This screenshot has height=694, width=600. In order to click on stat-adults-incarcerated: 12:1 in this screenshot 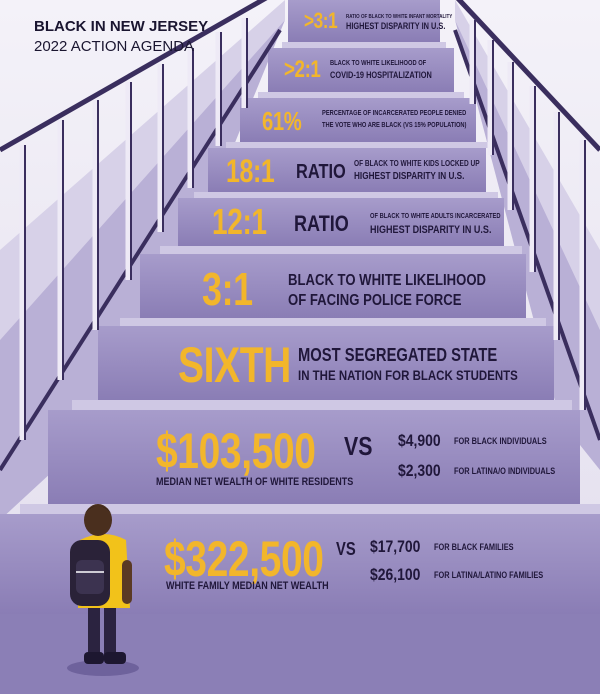, I will do `click(239, 221)`.